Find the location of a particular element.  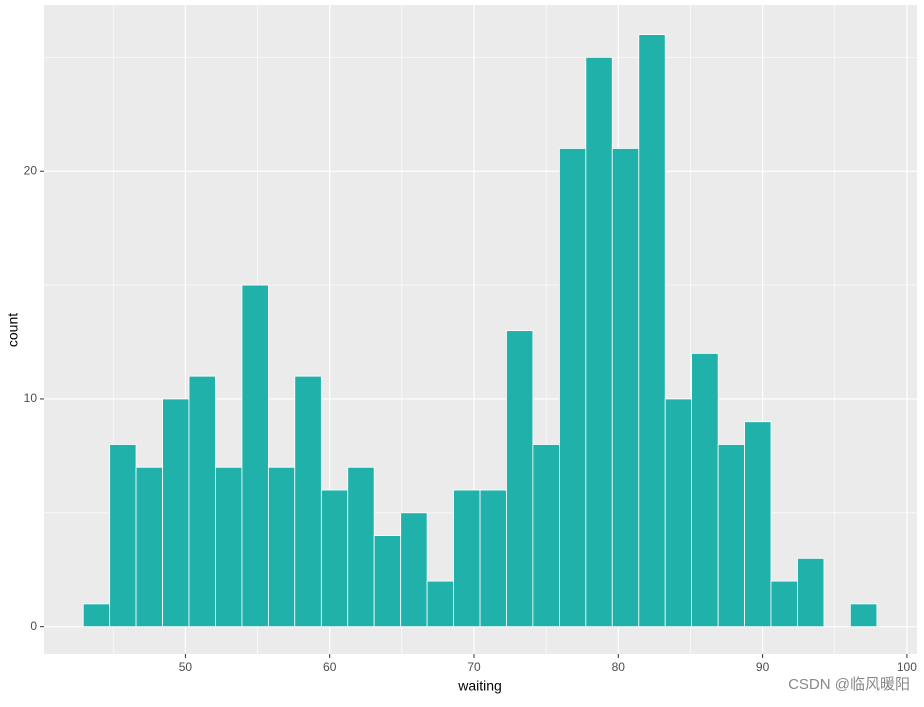

y-axis-title: count is located at coordinates (13, 330).